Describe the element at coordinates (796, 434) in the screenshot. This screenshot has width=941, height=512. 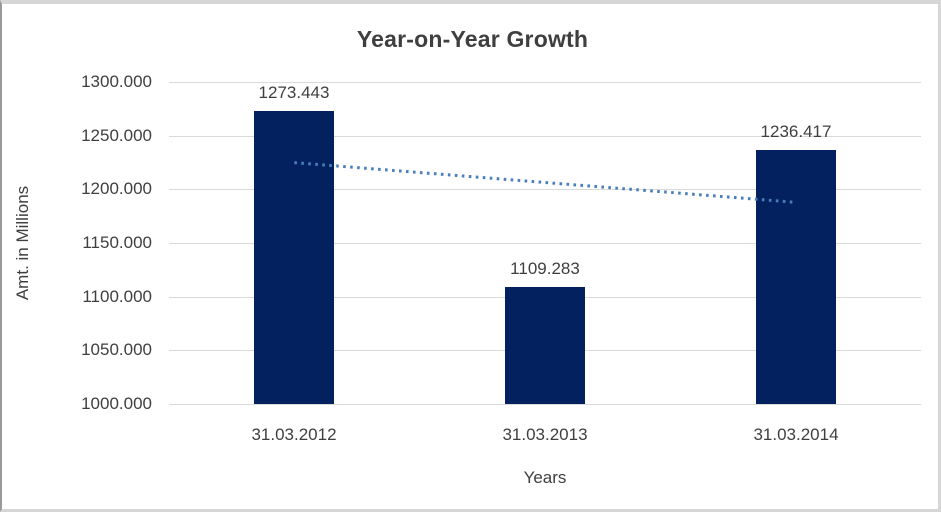
I see `x-tick-label: 31.03.2014` at that location.